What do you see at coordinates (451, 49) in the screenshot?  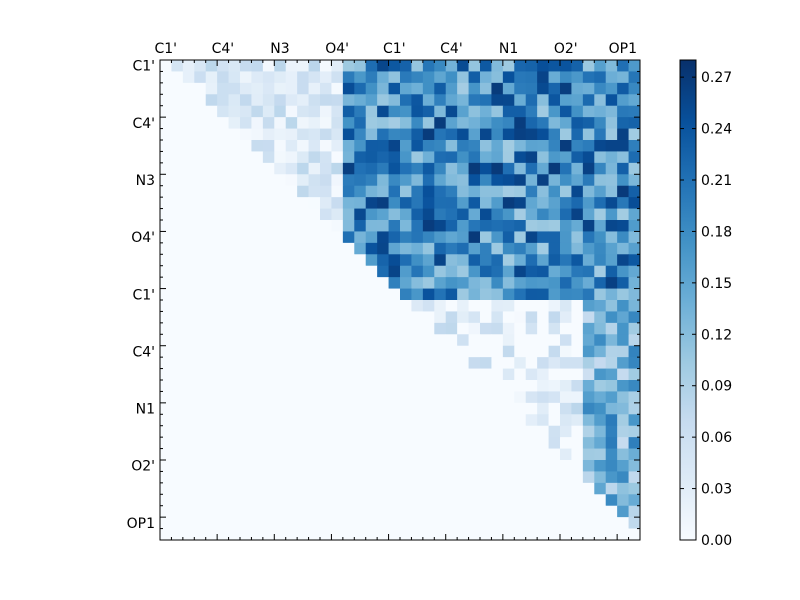 I see `x-tick-label: C4'` at bounding box center [451, 49].